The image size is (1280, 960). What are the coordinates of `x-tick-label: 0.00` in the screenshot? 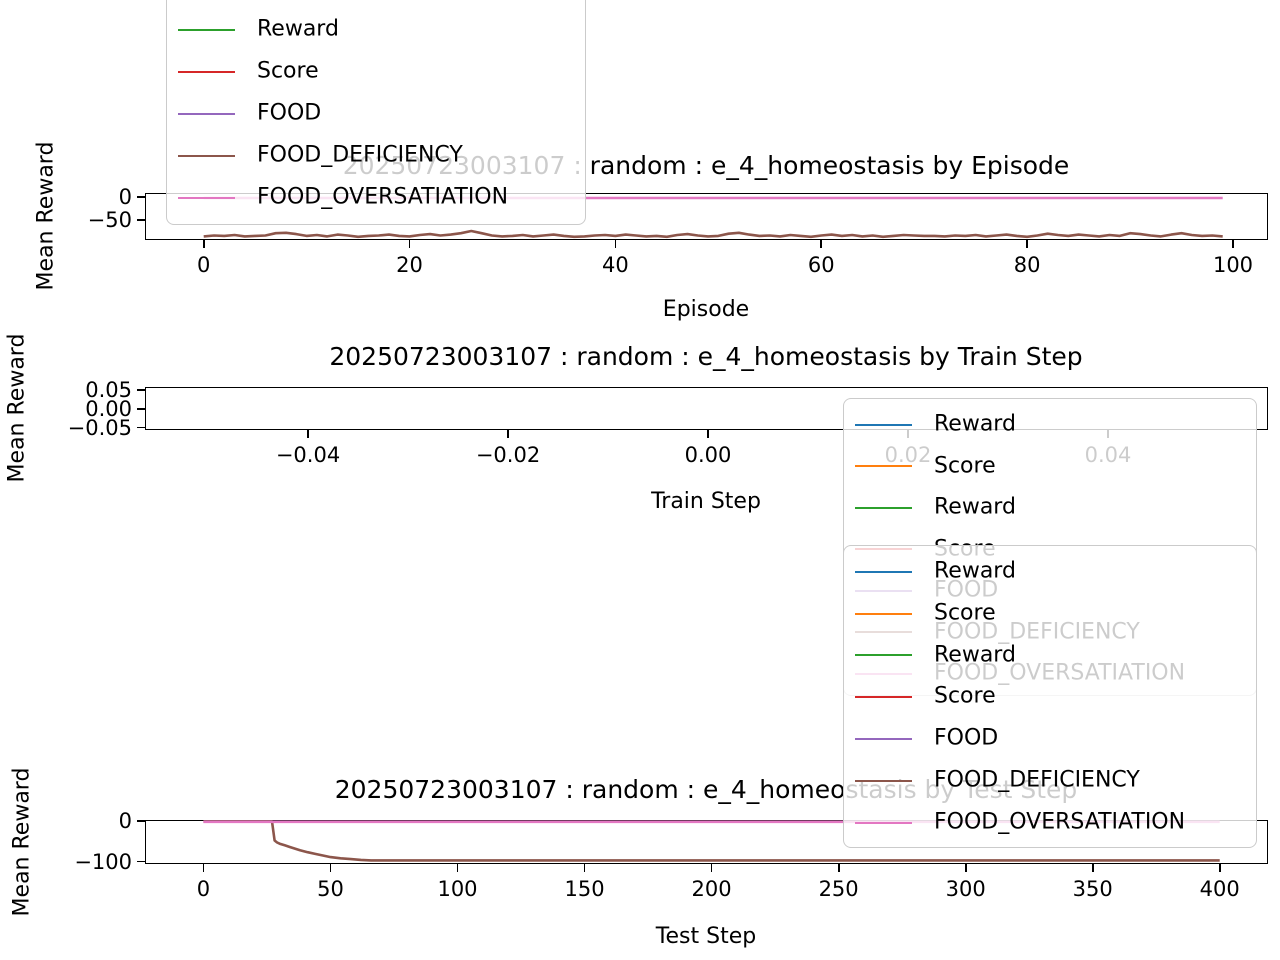 It's located at (708, 455).